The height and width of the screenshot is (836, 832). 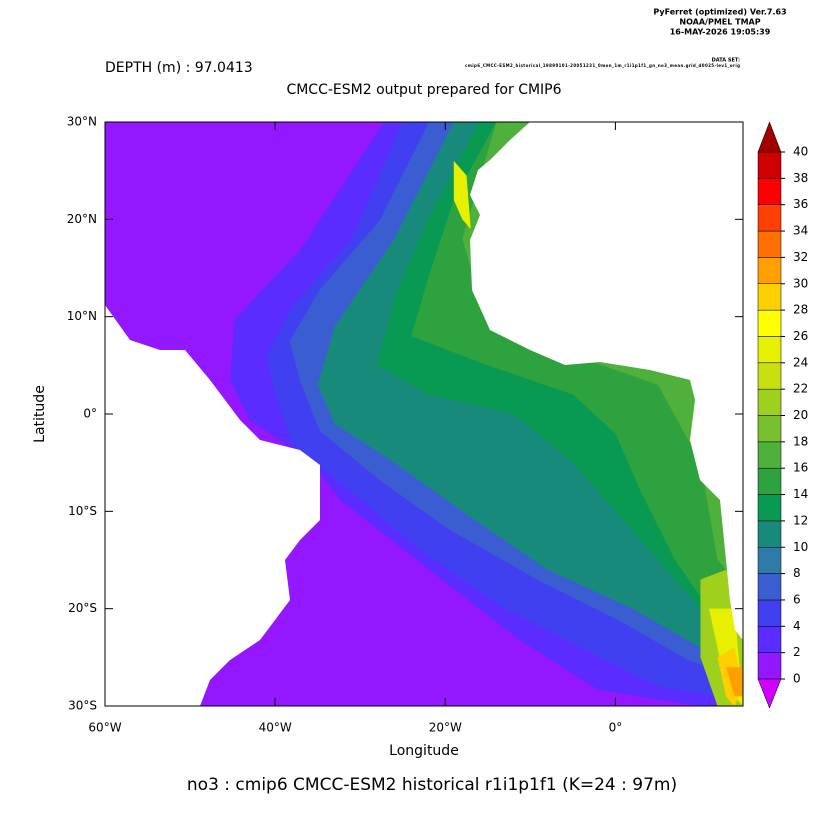 What do you see at coordinates (423, 90) in the screenshot?
I see `subtitle: CMCC-ESM2 output prepared for CMIP6` at bounding box center [423, 90].